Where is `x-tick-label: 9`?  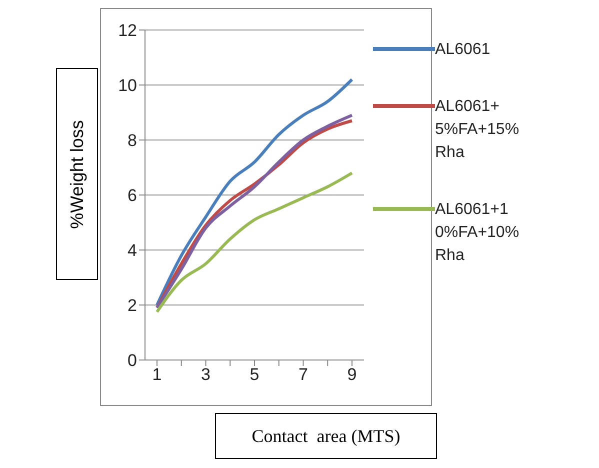 x-tick-label: 9 is located at coordinates (352, 374).